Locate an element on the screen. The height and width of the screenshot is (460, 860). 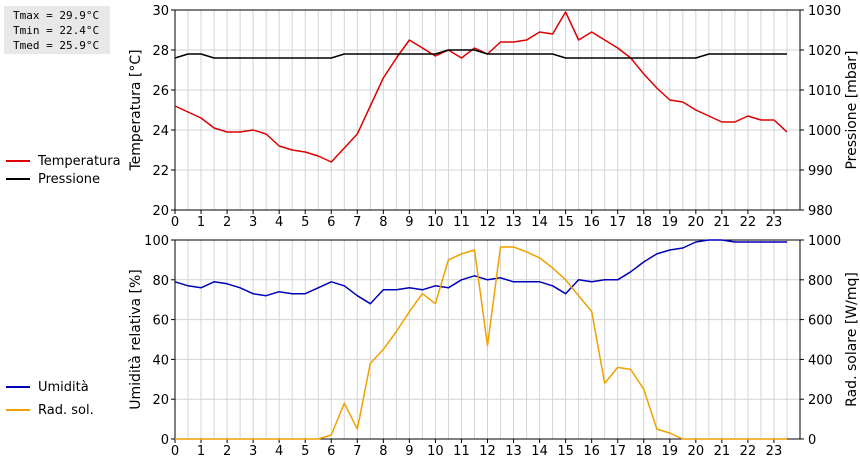
y-tick-label-right: 600 is located at coordinates (820, 321).